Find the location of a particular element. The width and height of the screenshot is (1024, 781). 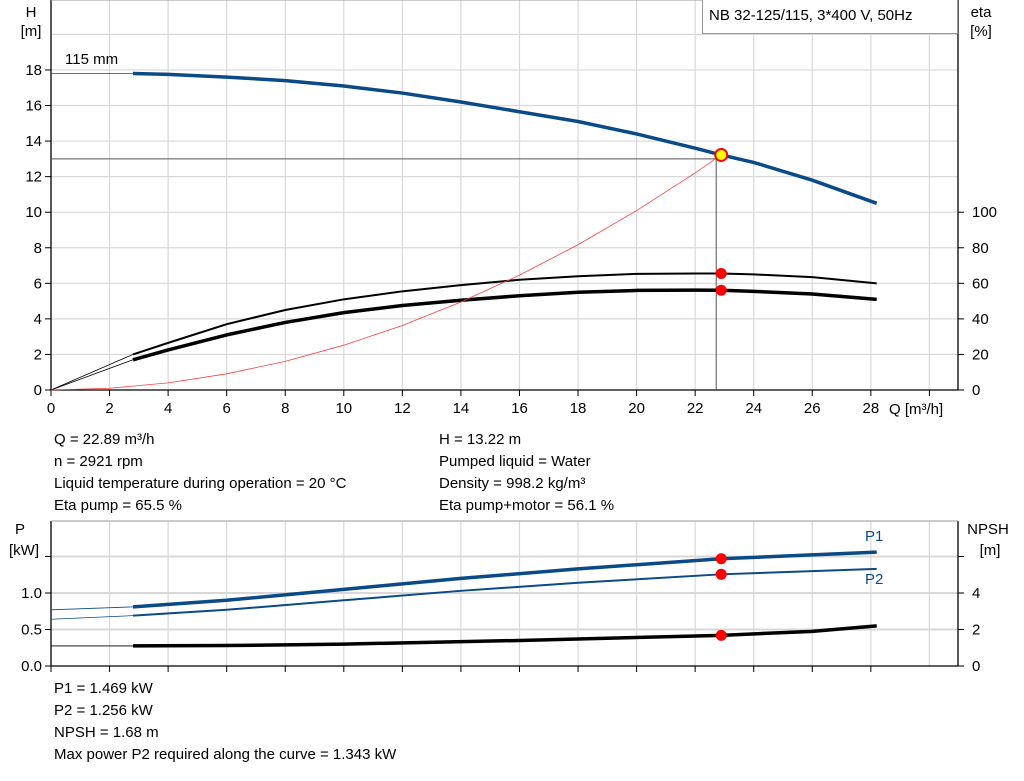

p-axis-unit: [kW] is located at coordinates (24, 550).